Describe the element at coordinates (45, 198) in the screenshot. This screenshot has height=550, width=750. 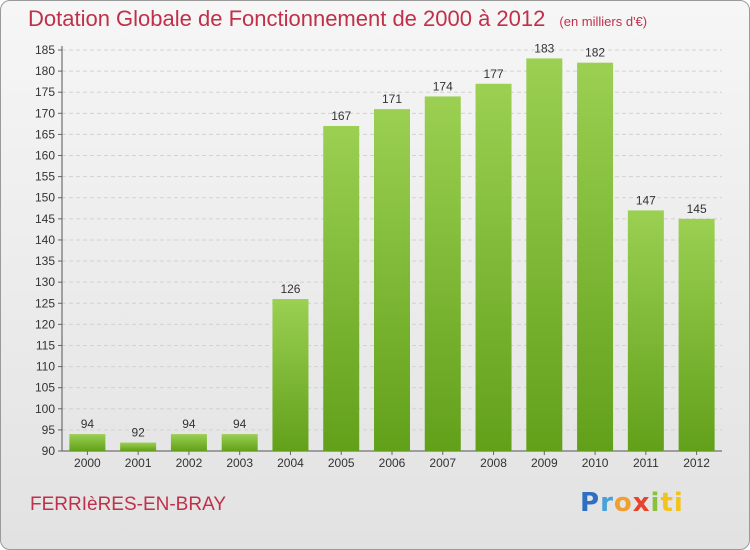
I see `y-tick-label: 150` at that location.